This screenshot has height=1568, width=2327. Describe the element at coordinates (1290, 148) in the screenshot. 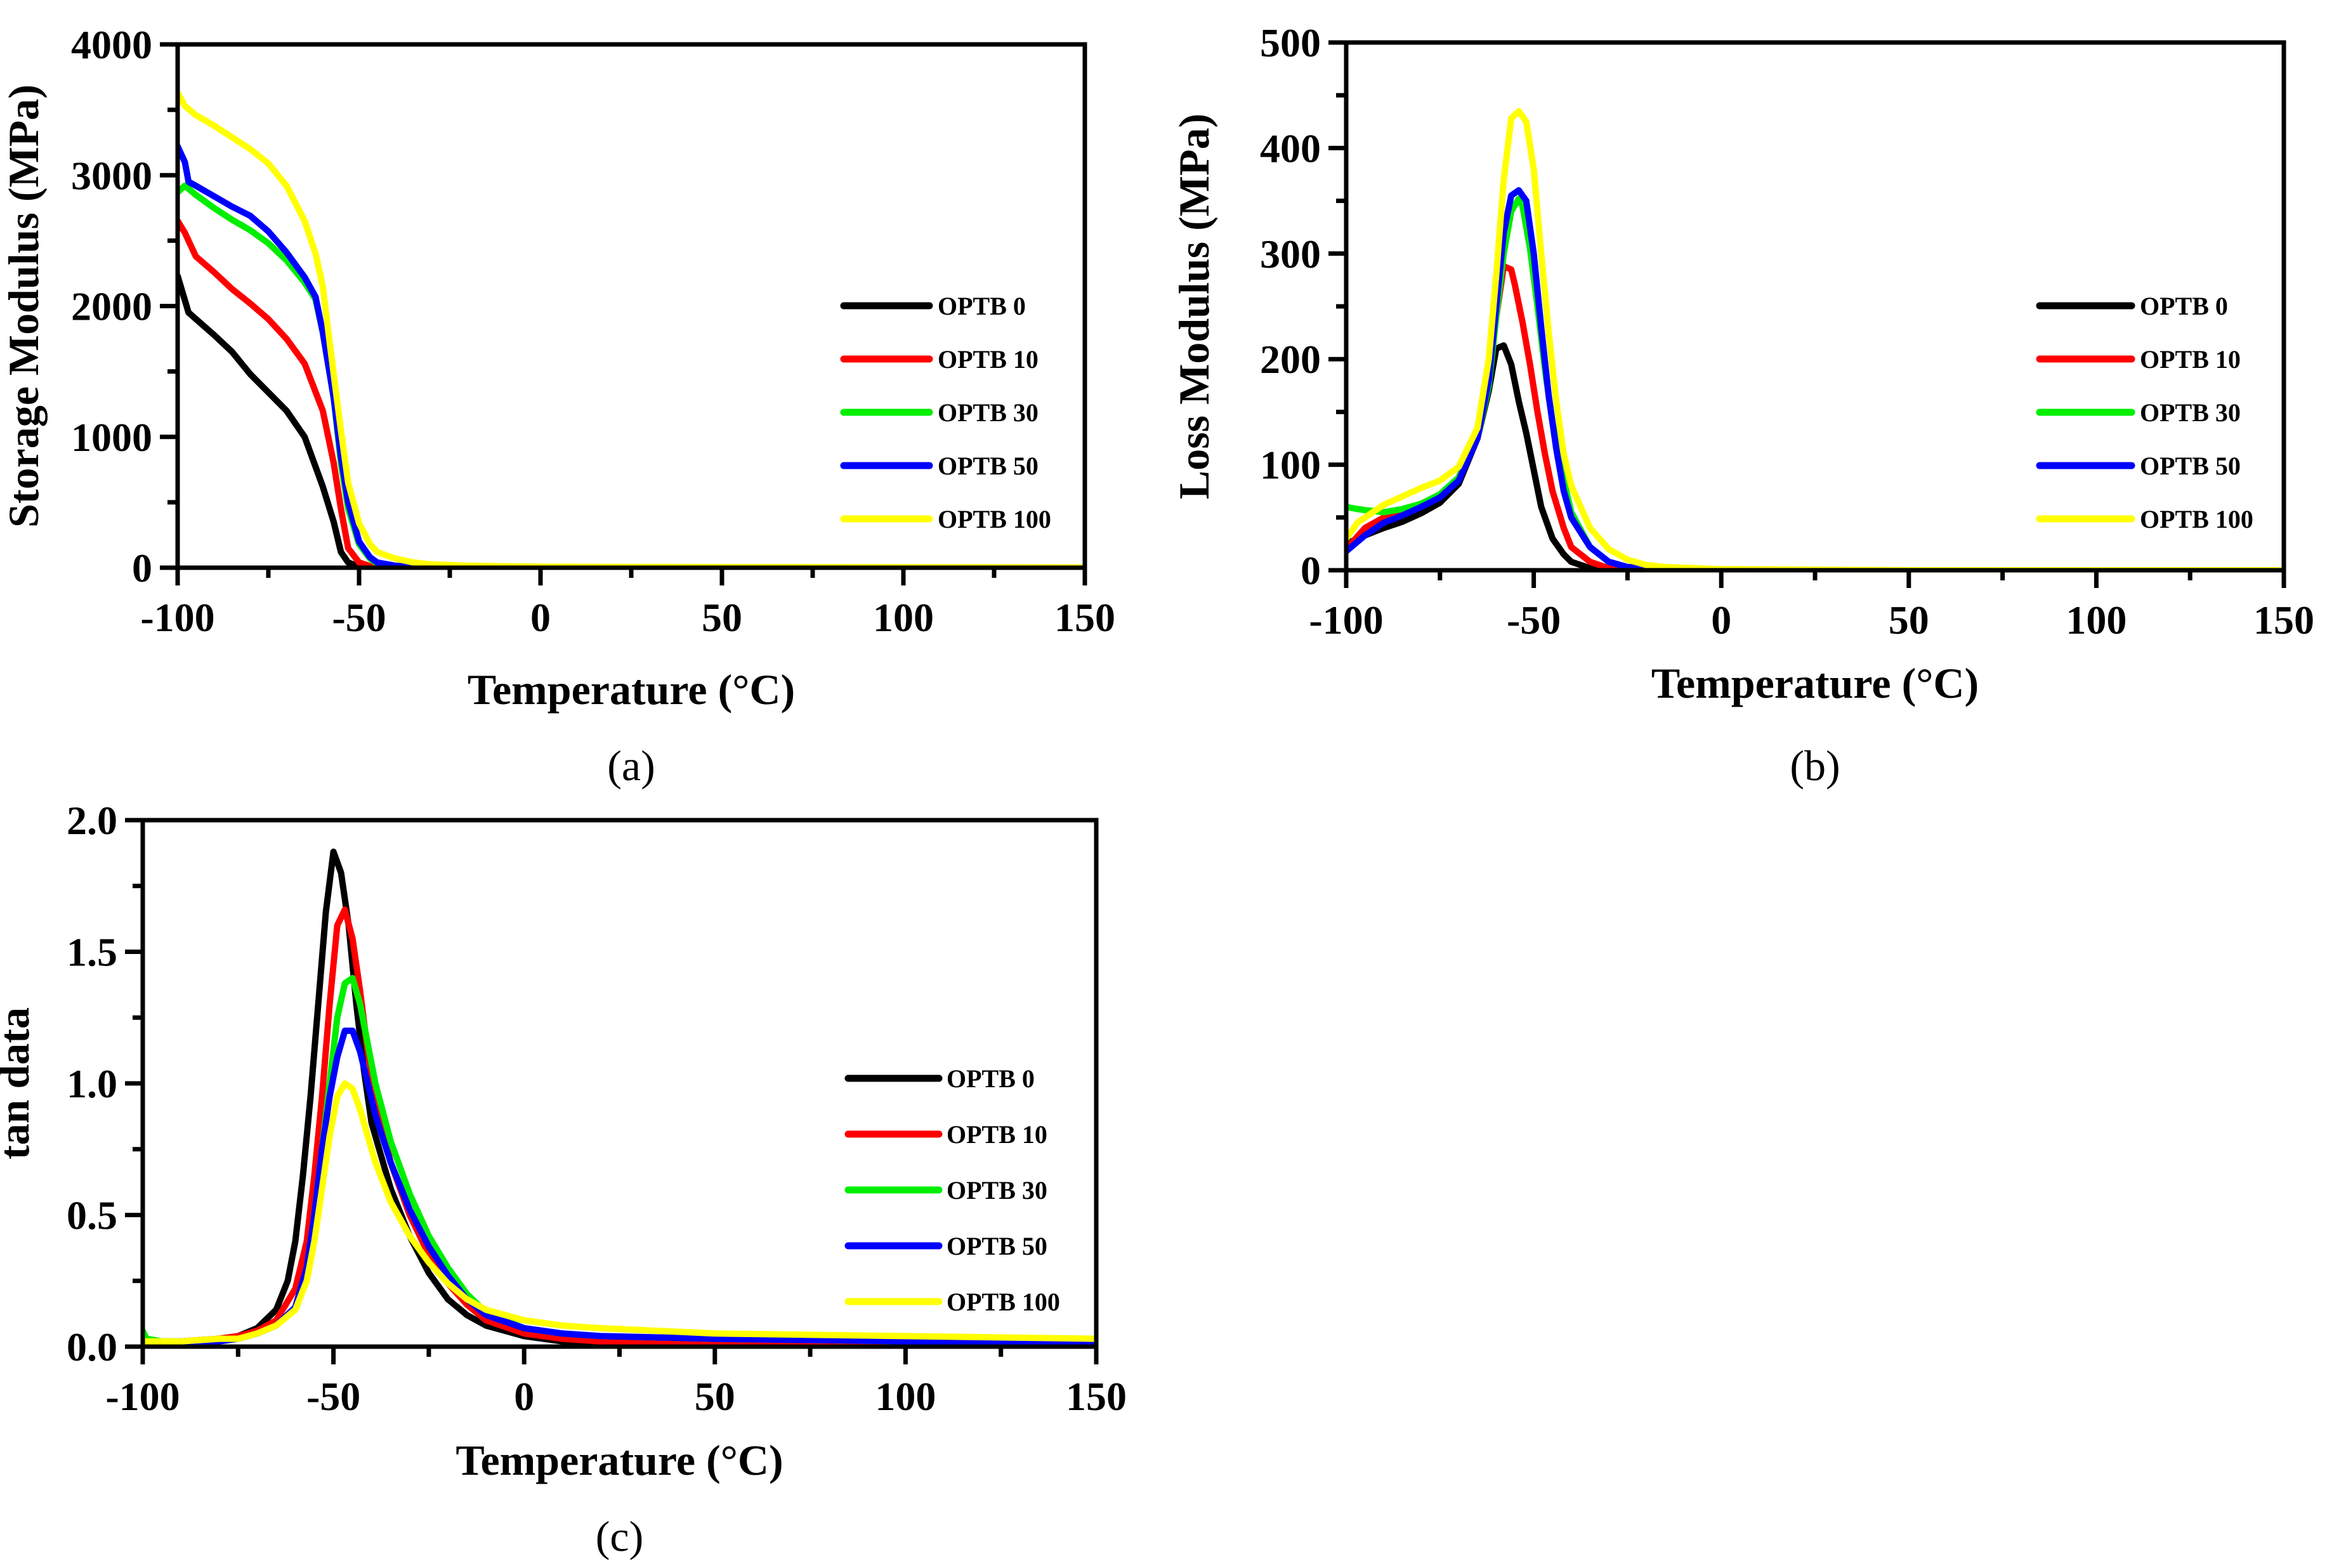

I see `y-tick-label: 400` at that location.